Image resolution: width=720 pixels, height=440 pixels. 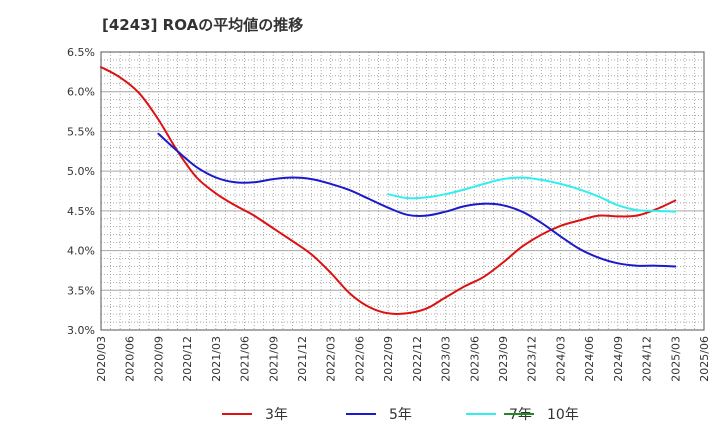 I want to click on x-tick-label: 2022/12, so click(x=417, y=359).